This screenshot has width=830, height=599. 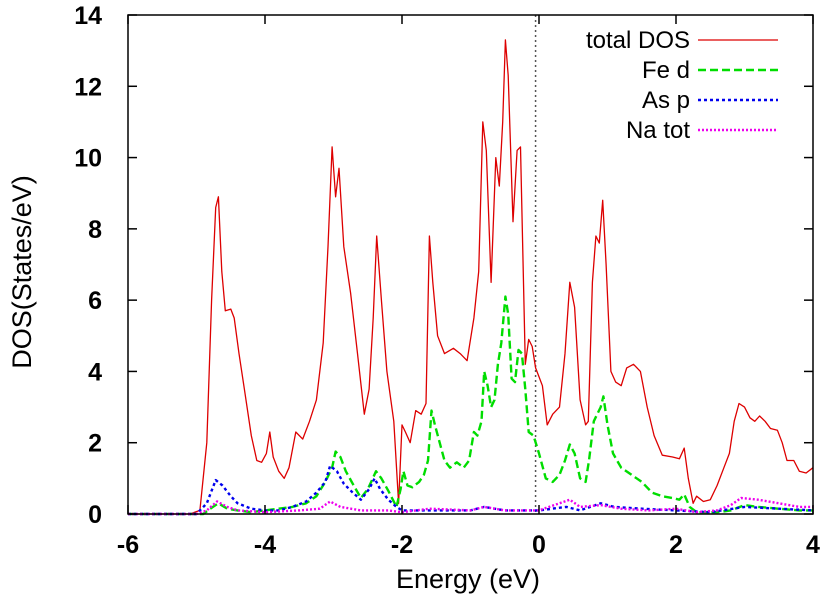 What do you see at coordinates (539, 545) in the screenshot?
I see `x-tick-label: 0` at bounding box center [539, 545].